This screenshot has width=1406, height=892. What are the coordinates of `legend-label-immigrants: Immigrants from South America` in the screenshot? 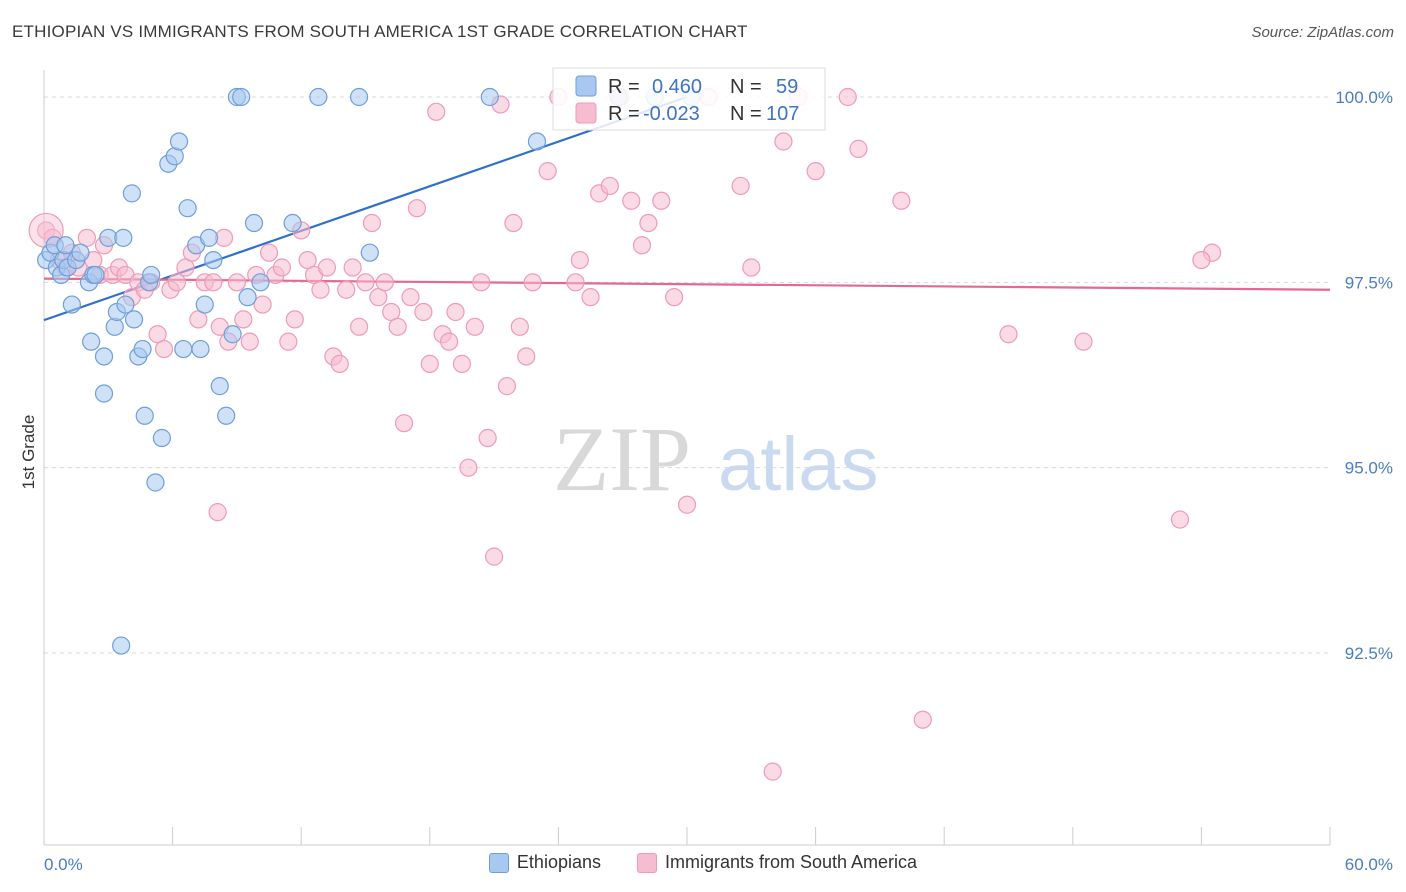 It's located at (791, 862).